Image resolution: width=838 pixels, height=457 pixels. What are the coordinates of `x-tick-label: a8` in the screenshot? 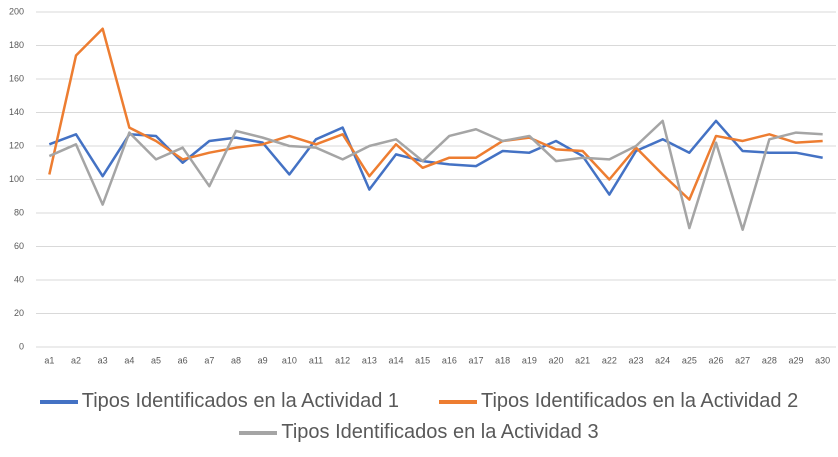 It's located at (236, 360).